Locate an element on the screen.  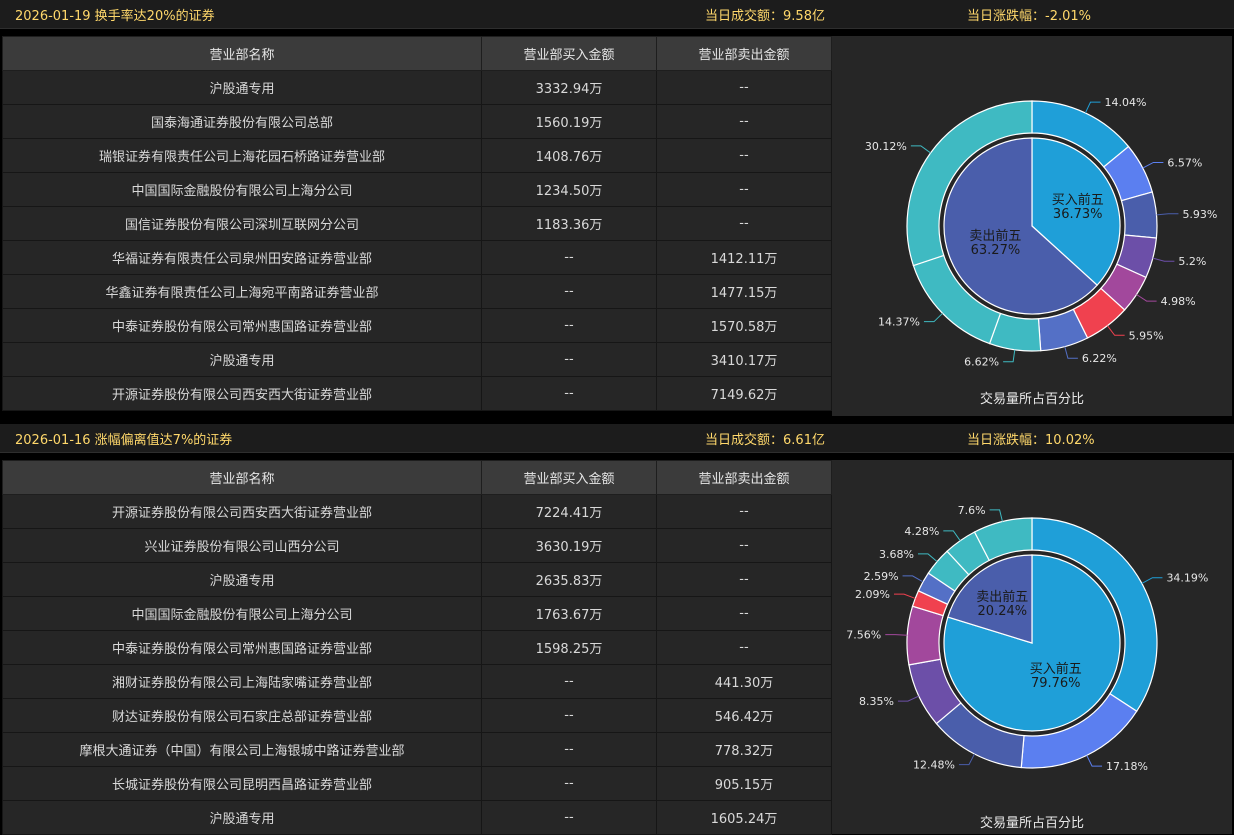
sell-amount-cell: 3410.17万 is located at coordinates (744, 359).